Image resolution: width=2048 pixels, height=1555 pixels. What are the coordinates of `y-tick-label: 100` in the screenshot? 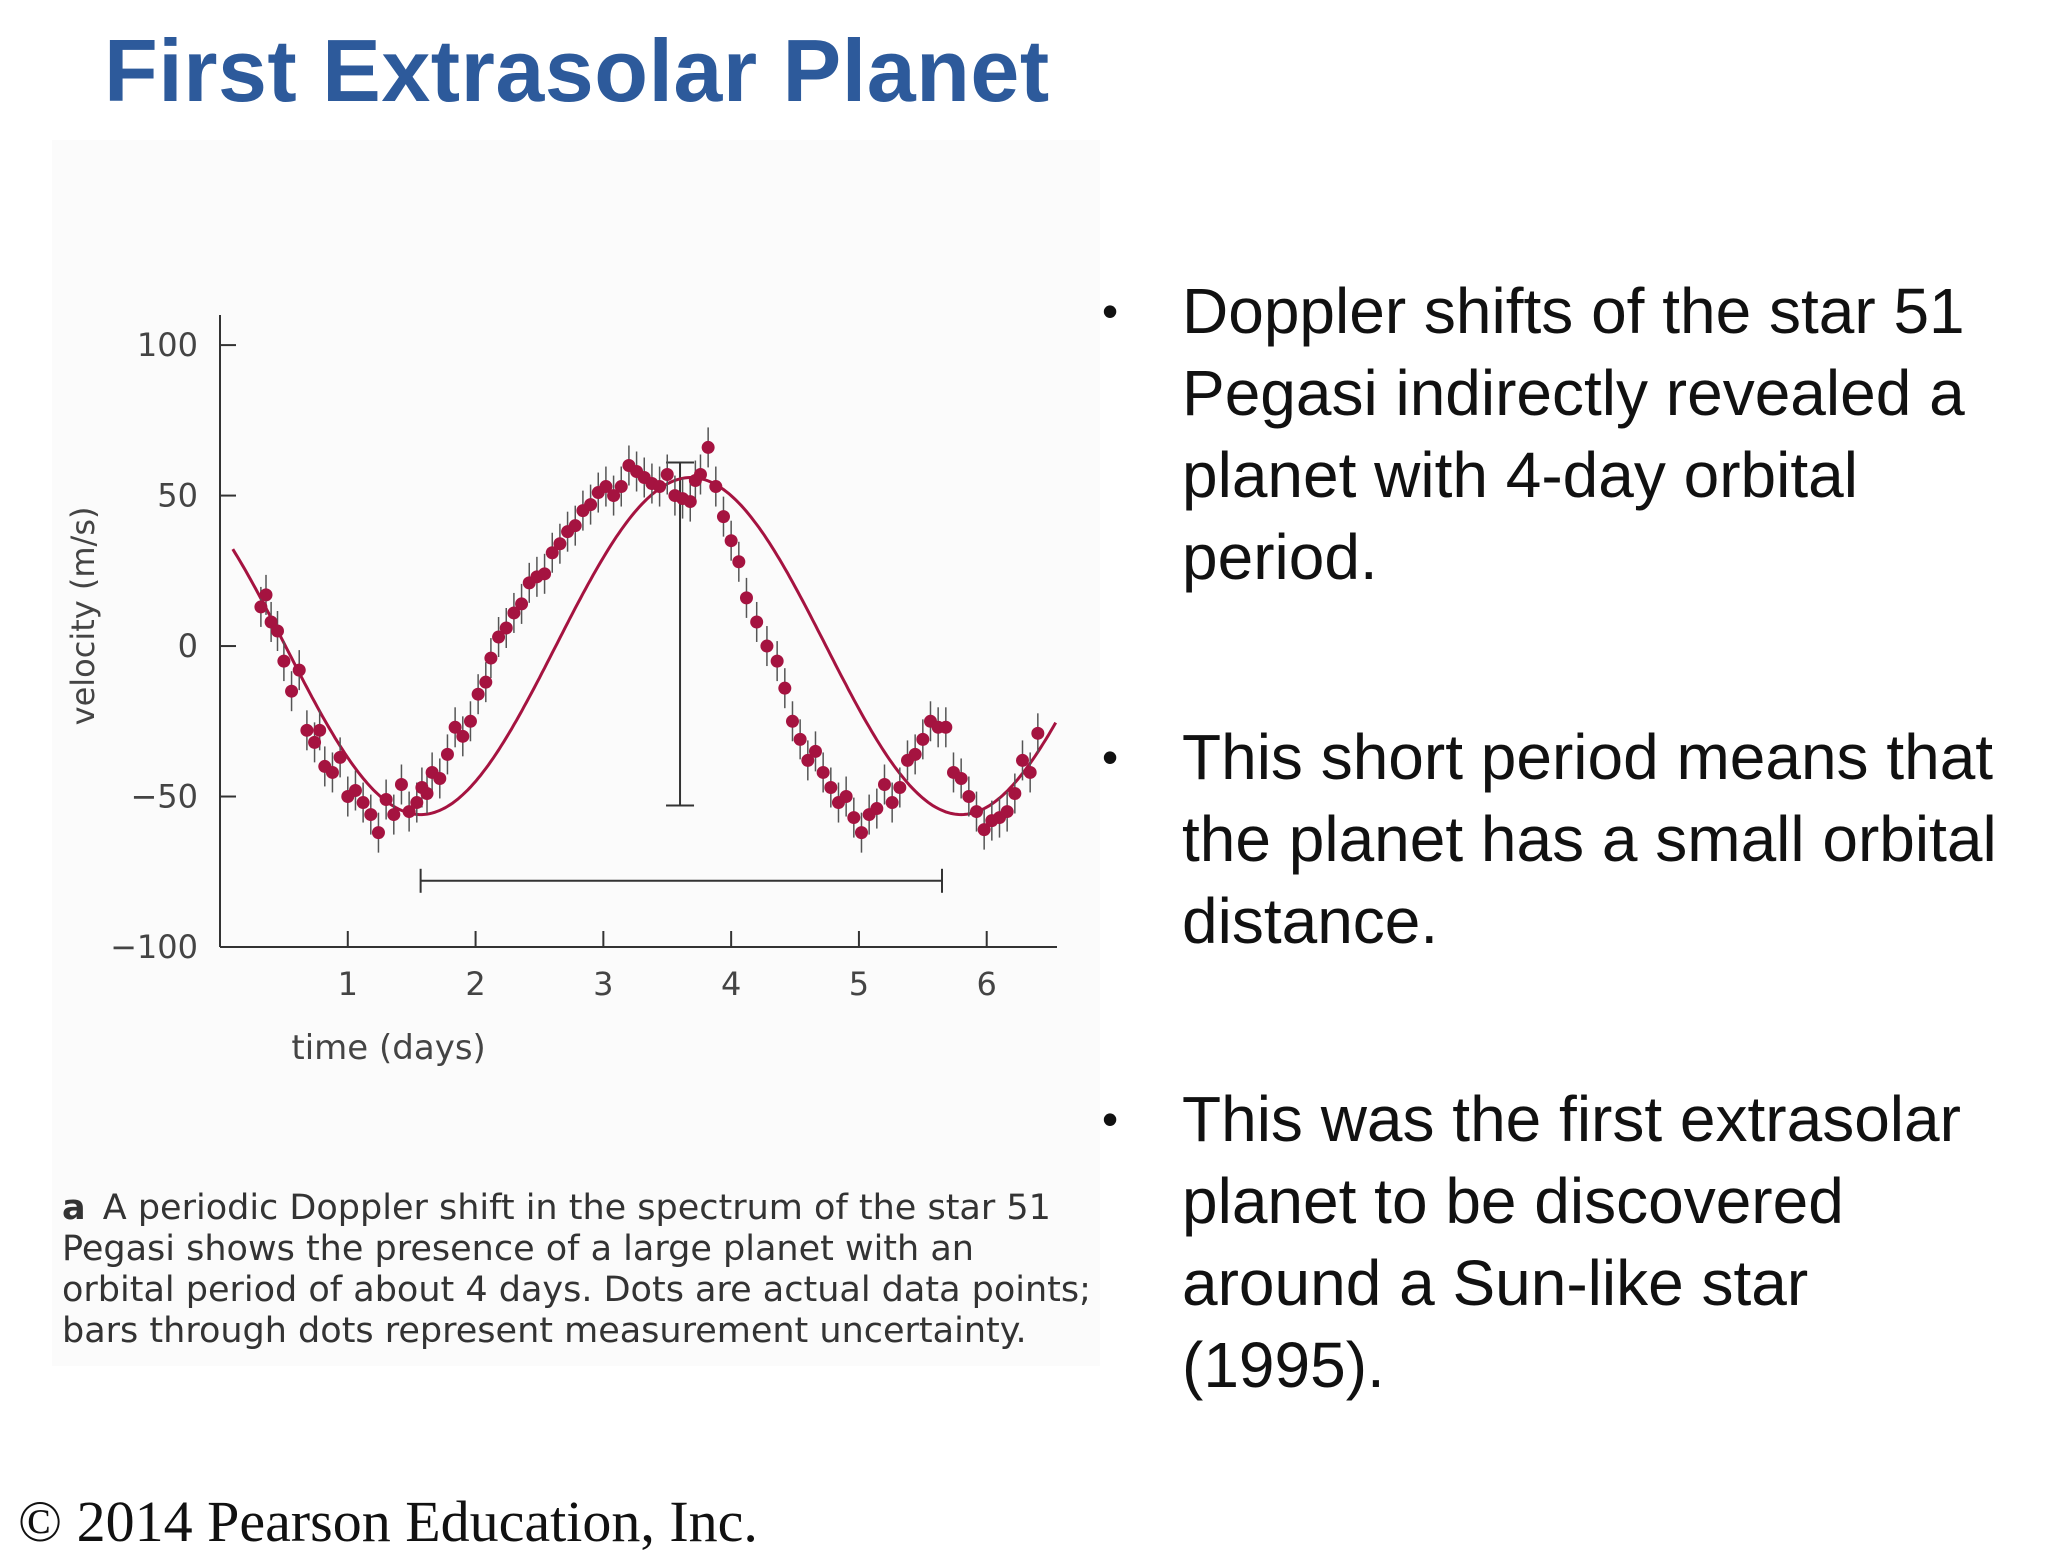 It's located at (167, 345).